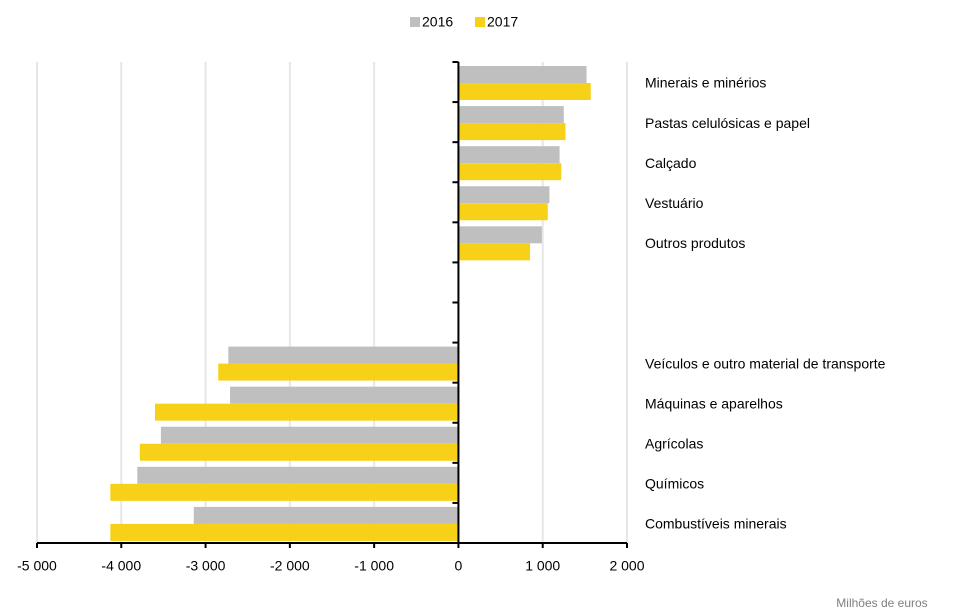 The image size is (960, 615). I want to click on x-tick-label: -5 000, so click(37, 566).